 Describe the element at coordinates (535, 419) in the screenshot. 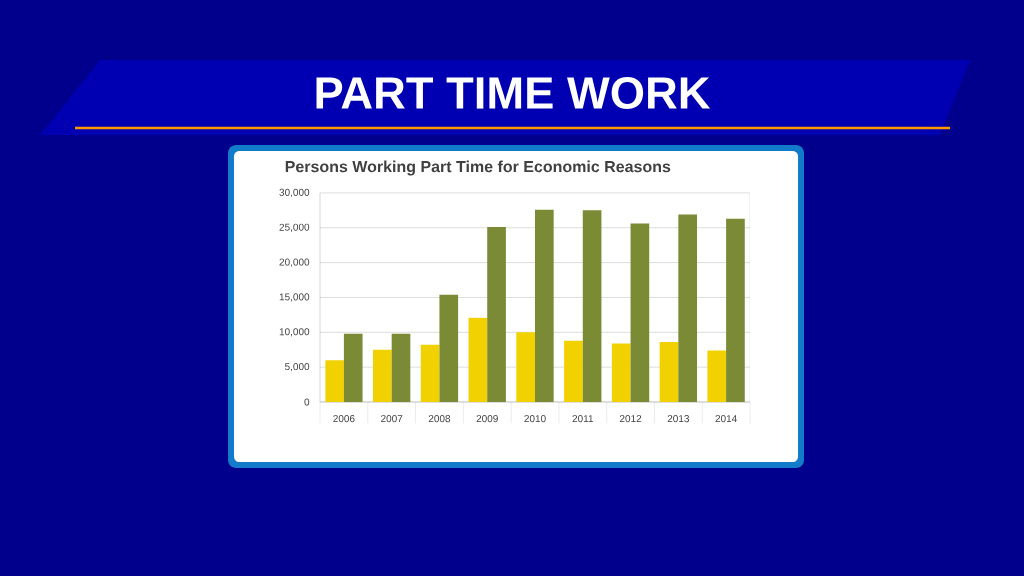

I see `x-tick-label: 2010` at that location.